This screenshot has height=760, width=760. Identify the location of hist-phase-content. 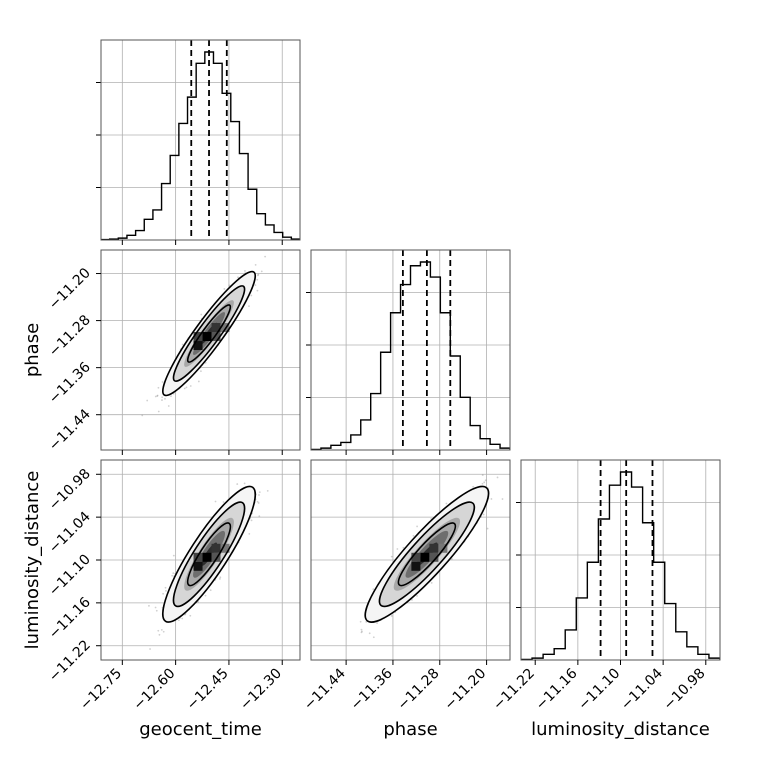
(410, 350).